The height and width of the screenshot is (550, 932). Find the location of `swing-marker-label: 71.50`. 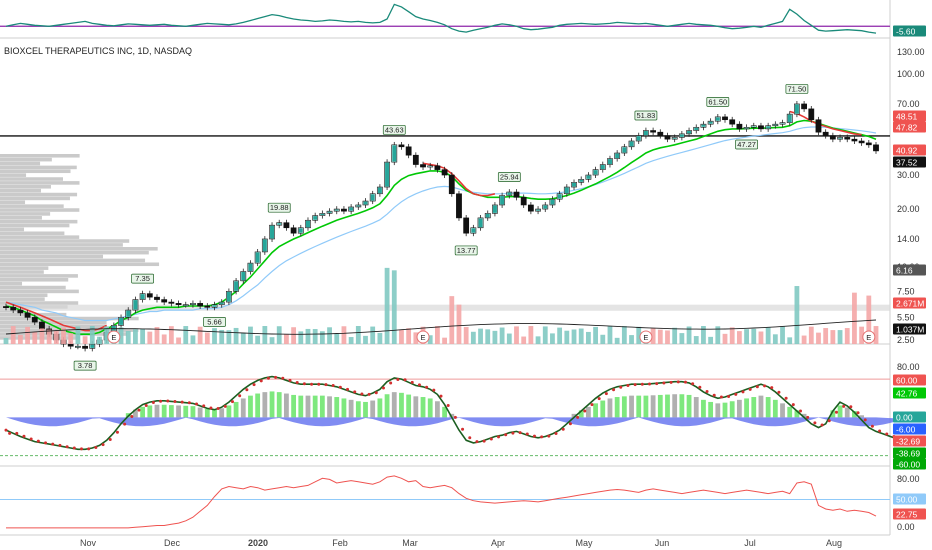

swing-marker-label: 71.50 is located at coordinates (797, 88).